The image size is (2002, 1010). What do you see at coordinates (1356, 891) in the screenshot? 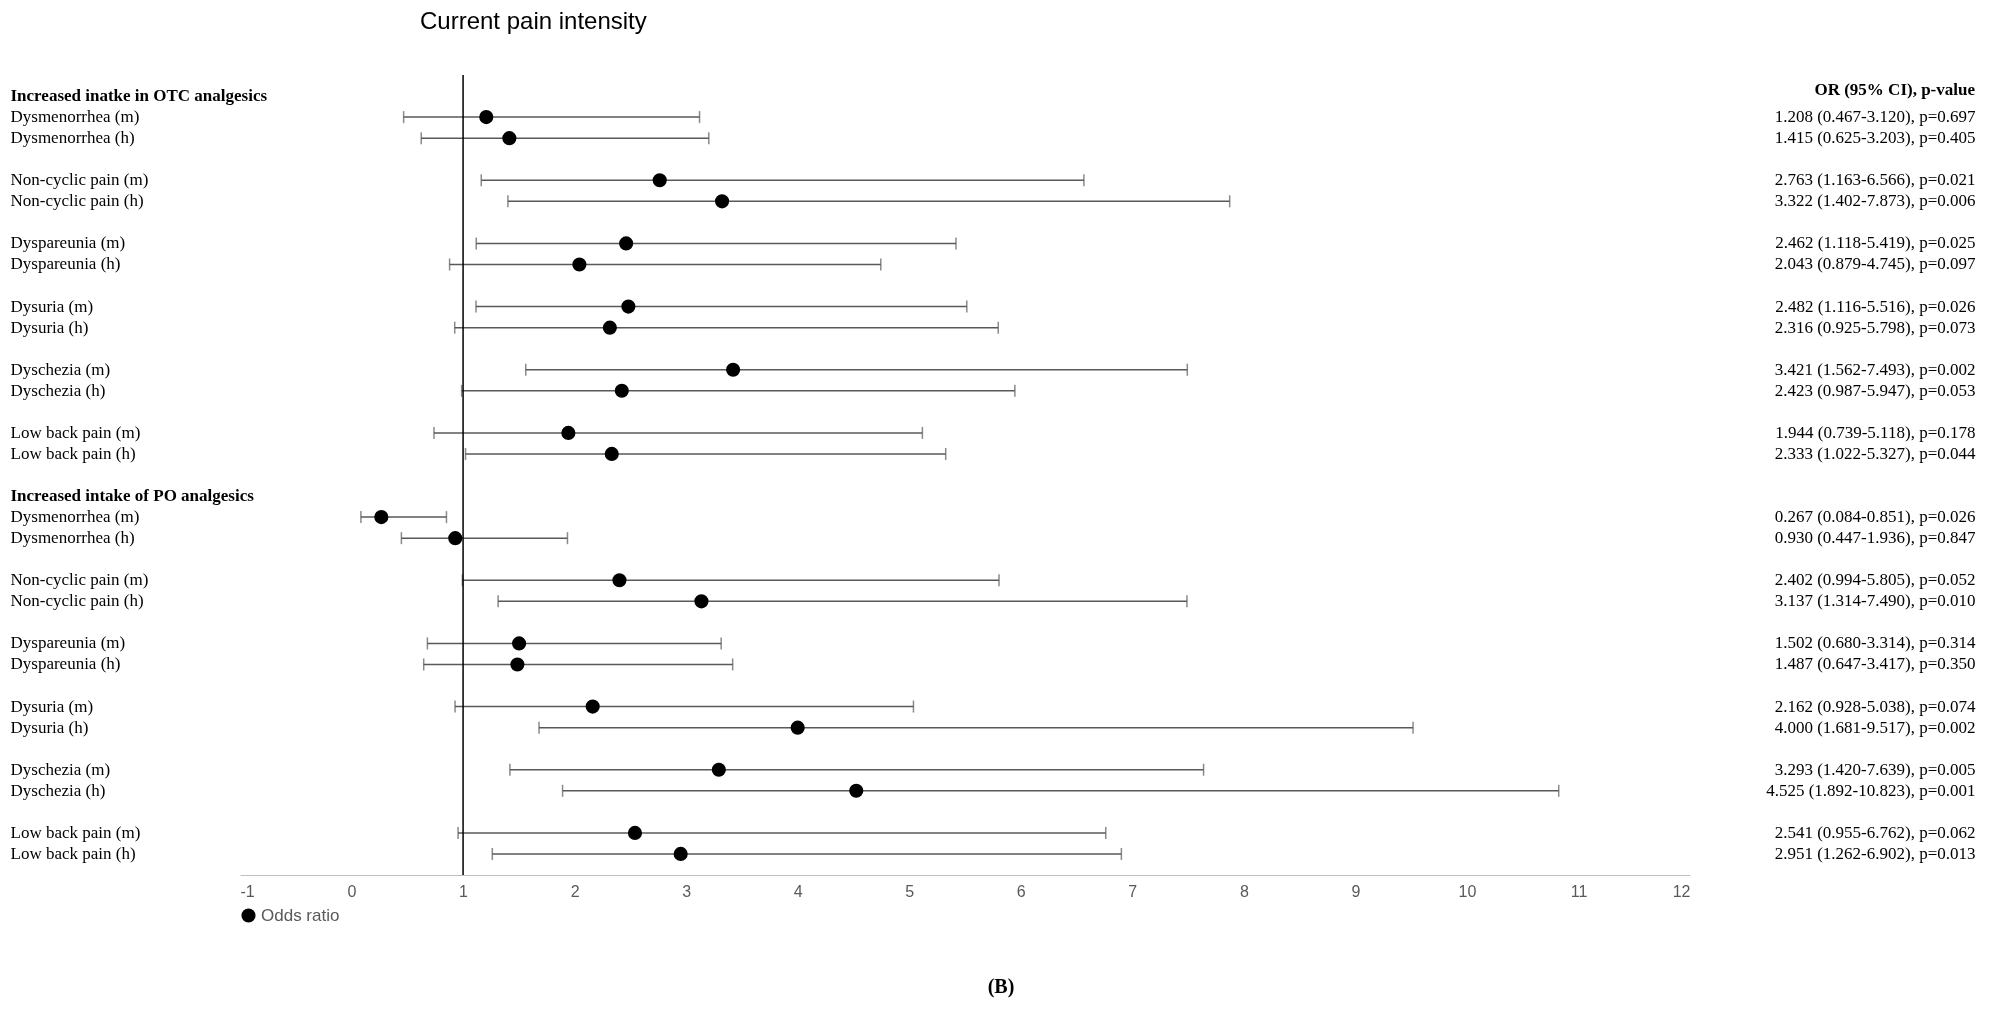
I see `x-tick-label: 9` at bounding box center [1356, 891].